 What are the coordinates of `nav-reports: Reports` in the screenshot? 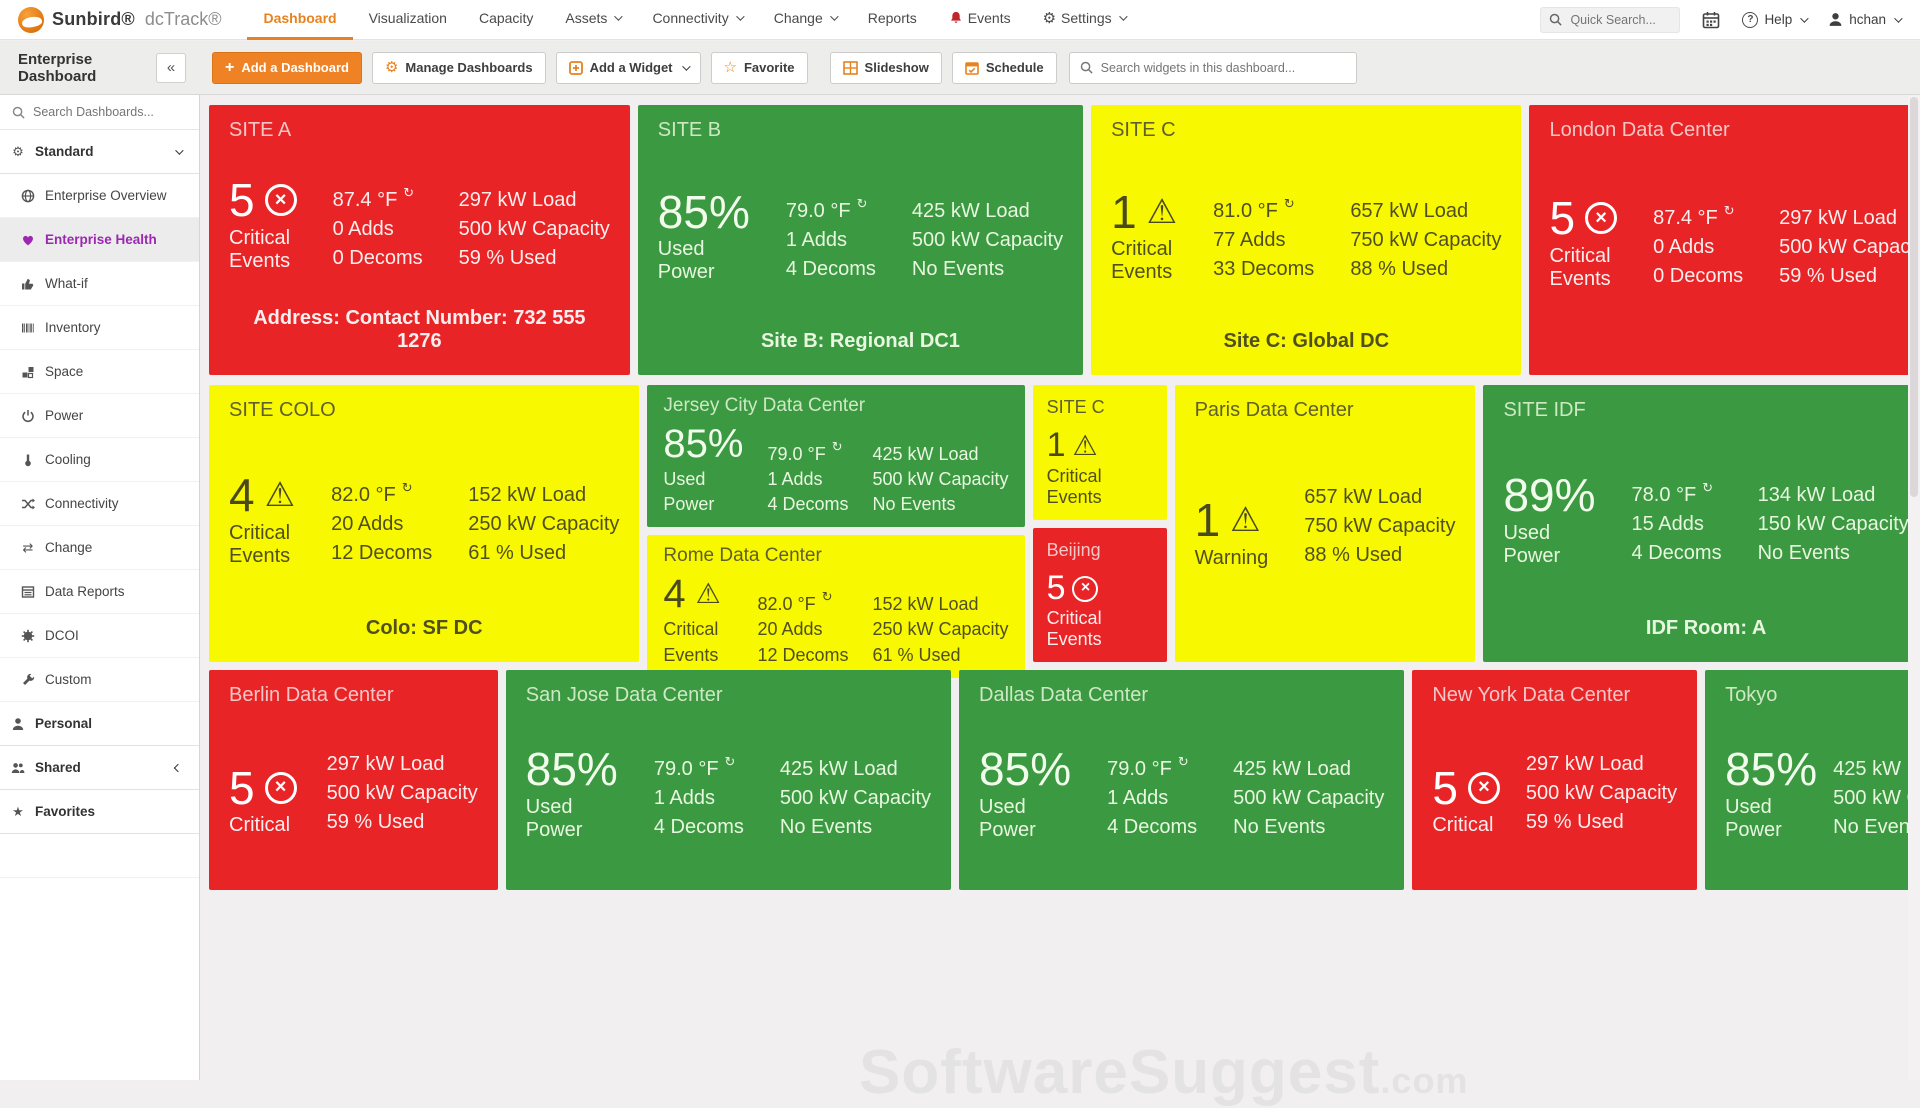 It's located at (892, 20).